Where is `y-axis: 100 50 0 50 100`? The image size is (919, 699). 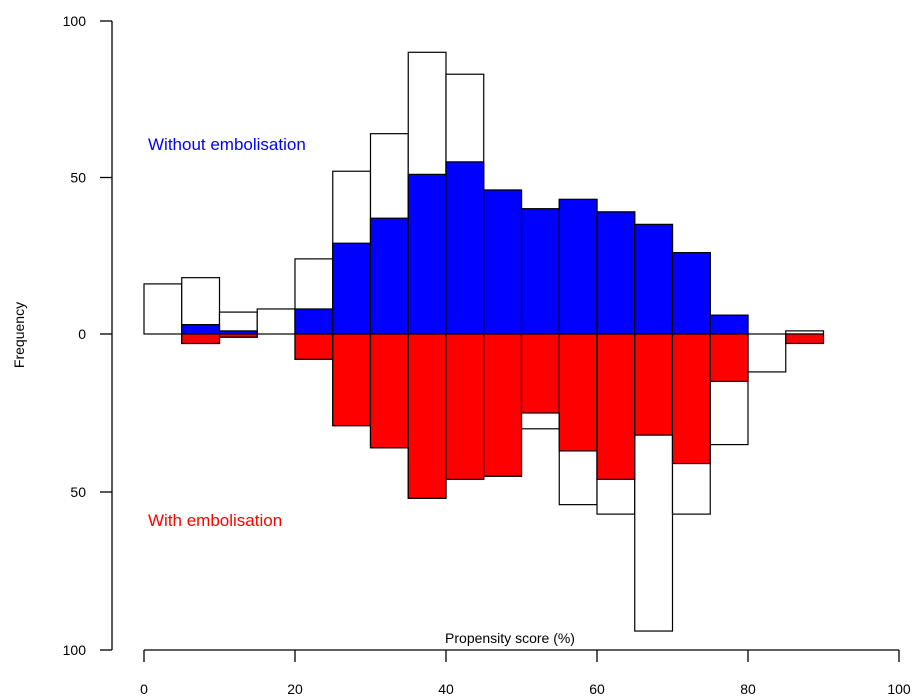
y-axis: 100 50 0 50 100 is located at coordinates (88, 335).